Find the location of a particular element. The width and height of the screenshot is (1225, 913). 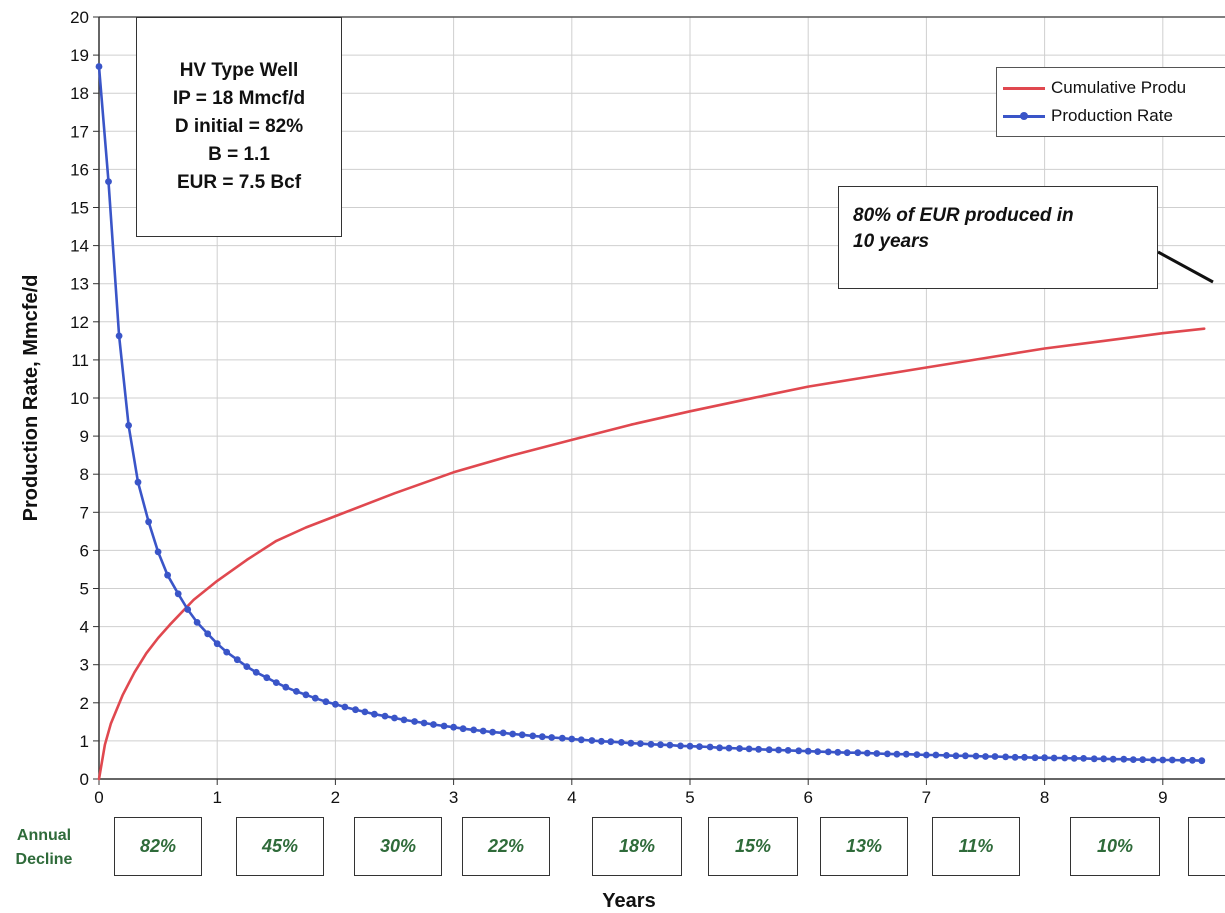

y-tick-label: 10 is located at coordinates (79, 398).